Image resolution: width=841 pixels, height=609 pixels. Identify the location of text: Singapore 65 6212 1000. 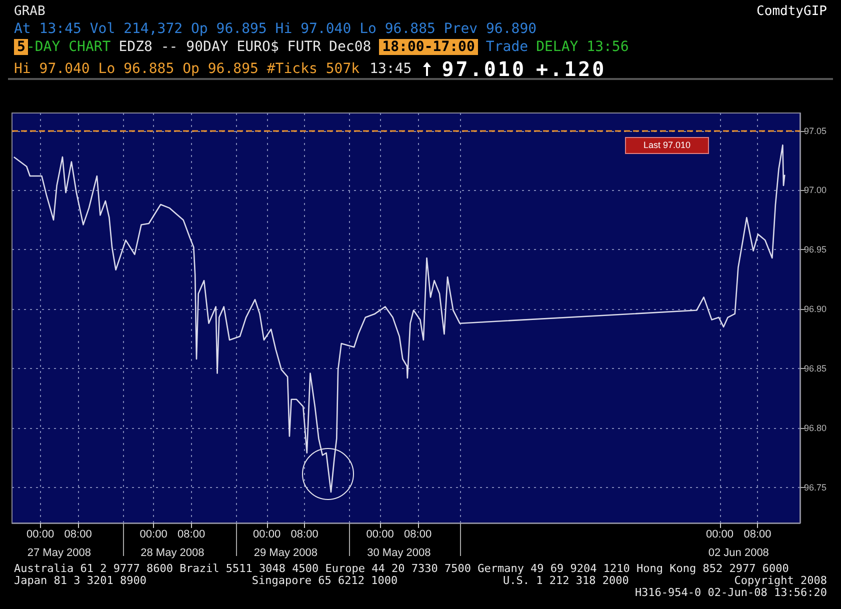
(325, 580).